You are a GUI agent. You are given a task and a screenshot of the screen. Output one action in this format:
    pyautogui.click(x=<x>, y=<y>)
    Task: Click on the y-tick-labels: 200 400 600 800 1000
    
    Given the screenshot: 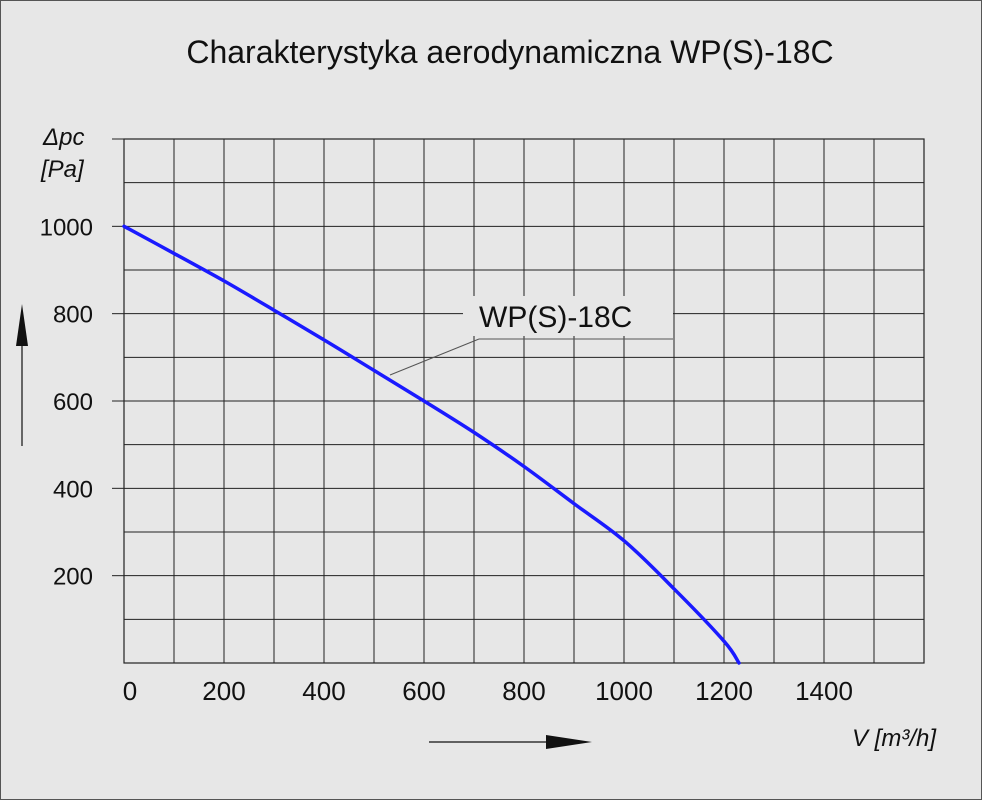 What is the action you would take?
    pyautogui.click(x=66, y=402)
    